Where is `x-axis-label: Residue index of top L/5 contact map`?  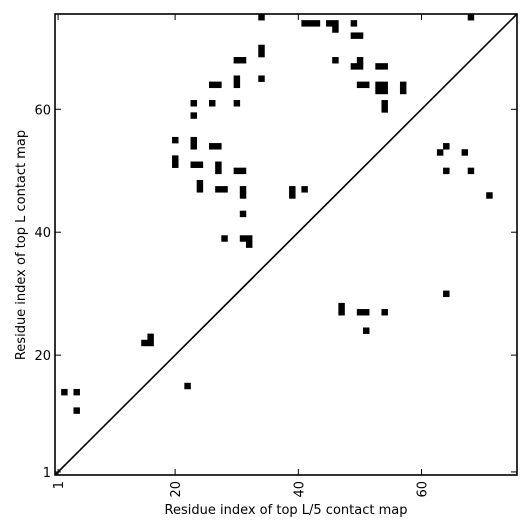
x-axis-label: Residue index of top L/5 contact map is located at coordinates (286, 510).